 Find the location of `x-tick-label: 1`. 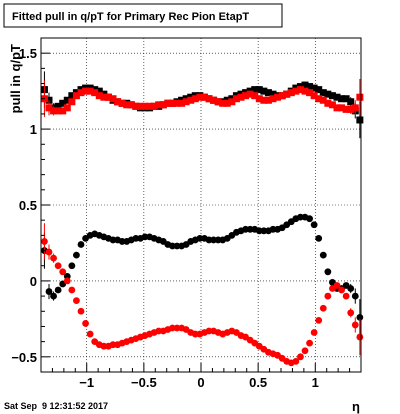

x-tick-label: 1 is located at coordinates (315, 382).